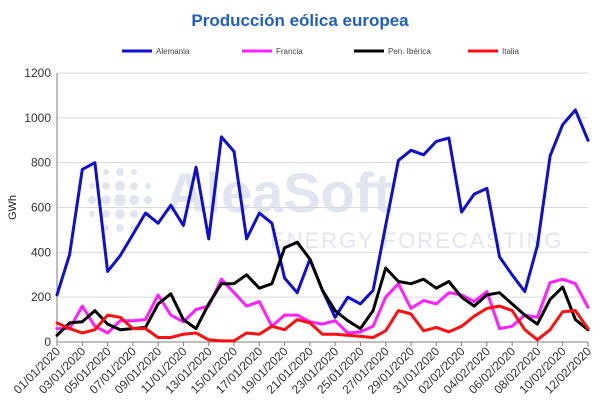 The width and height of the screenshot is (600, 416). I want to click on chart-title: Producción eólica europea, so click(300, 20).